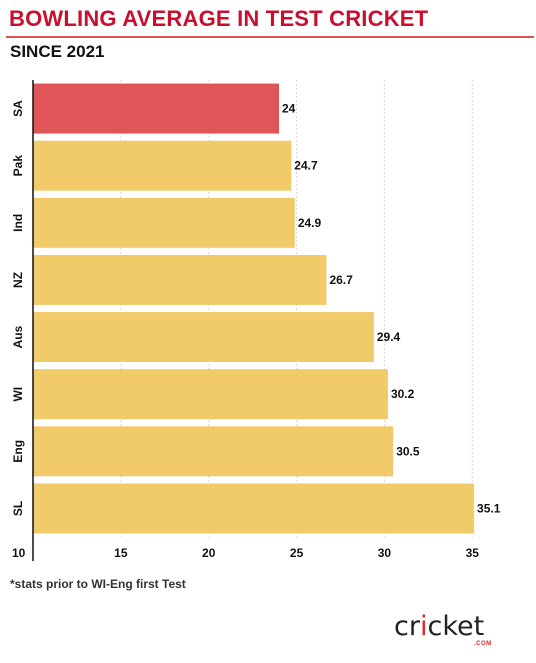 Image resolution: width=536 pixels, height=663 pixels. What do you see at coordinates (289, 109) in the screenshot?
I see `value-label-sa: 24` at bounding box center [289, 109].